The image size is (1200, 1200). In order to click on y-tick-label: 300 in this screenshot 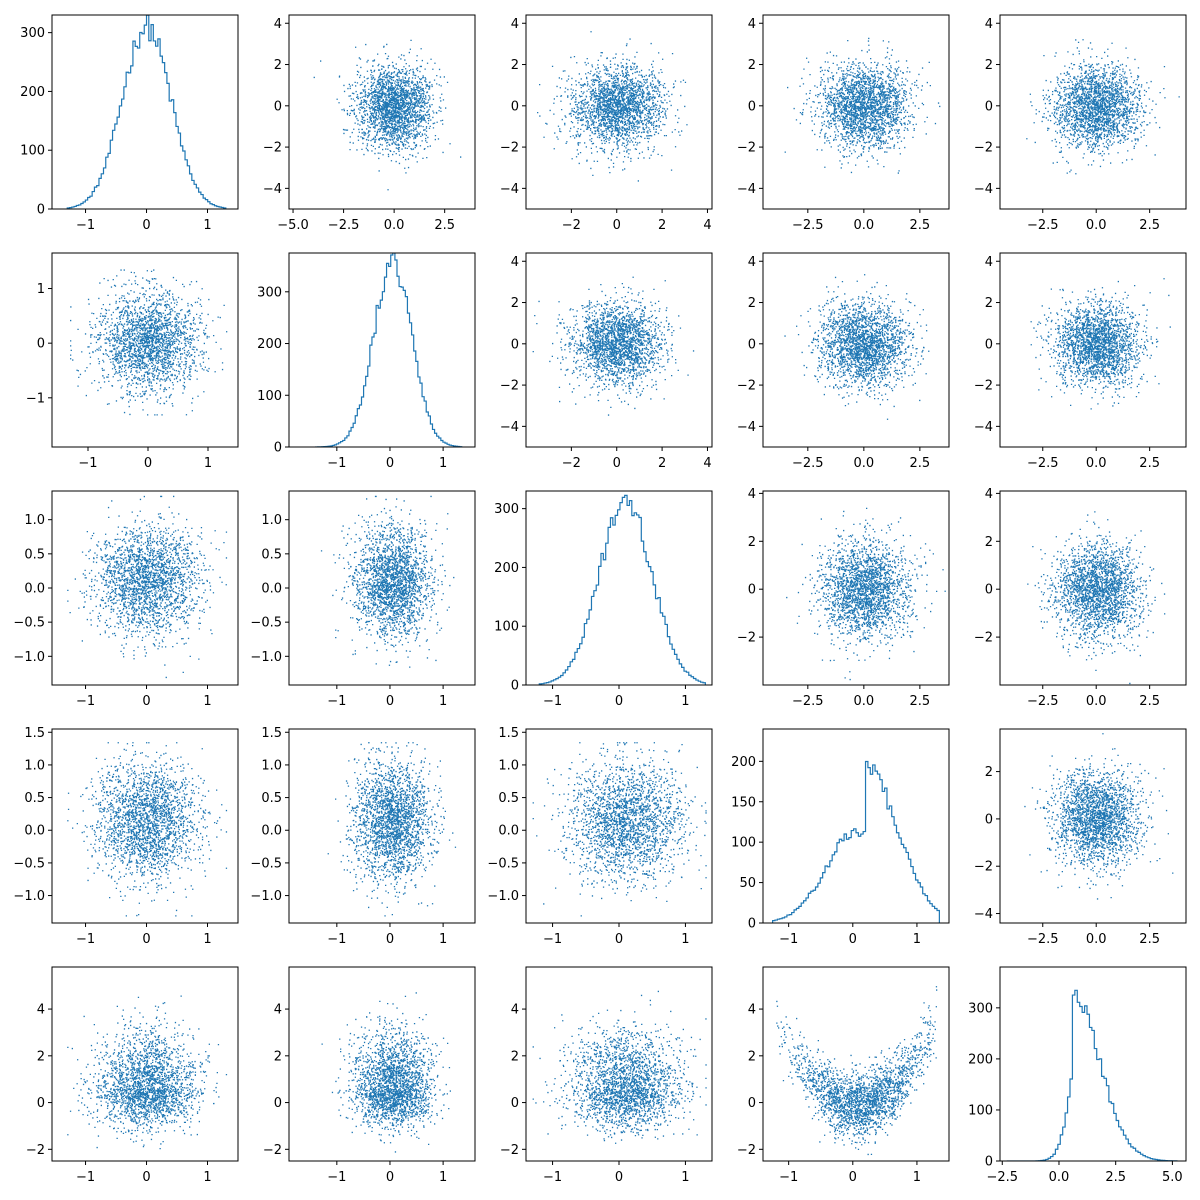, I will do `click(32, 33)`.